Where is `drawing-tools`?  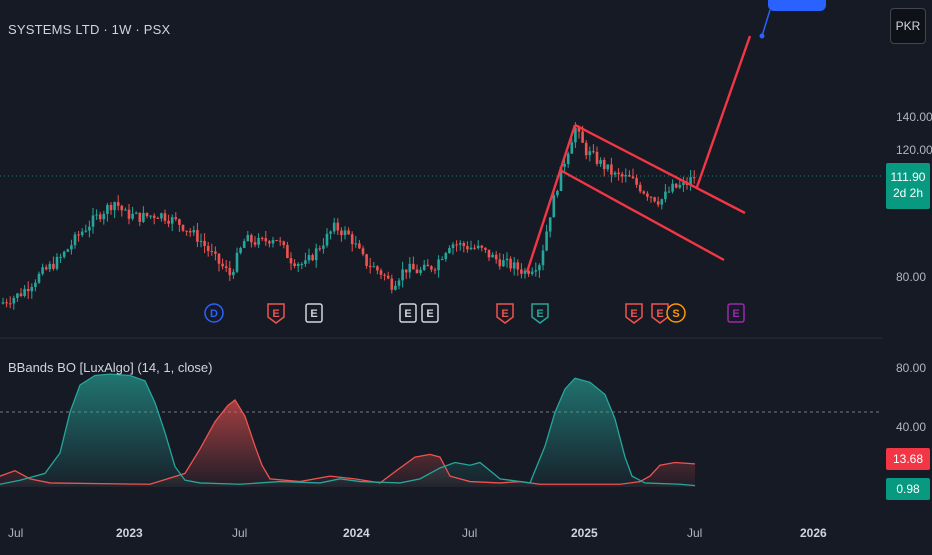
drawing-tools is located at coordinates (648, 141).